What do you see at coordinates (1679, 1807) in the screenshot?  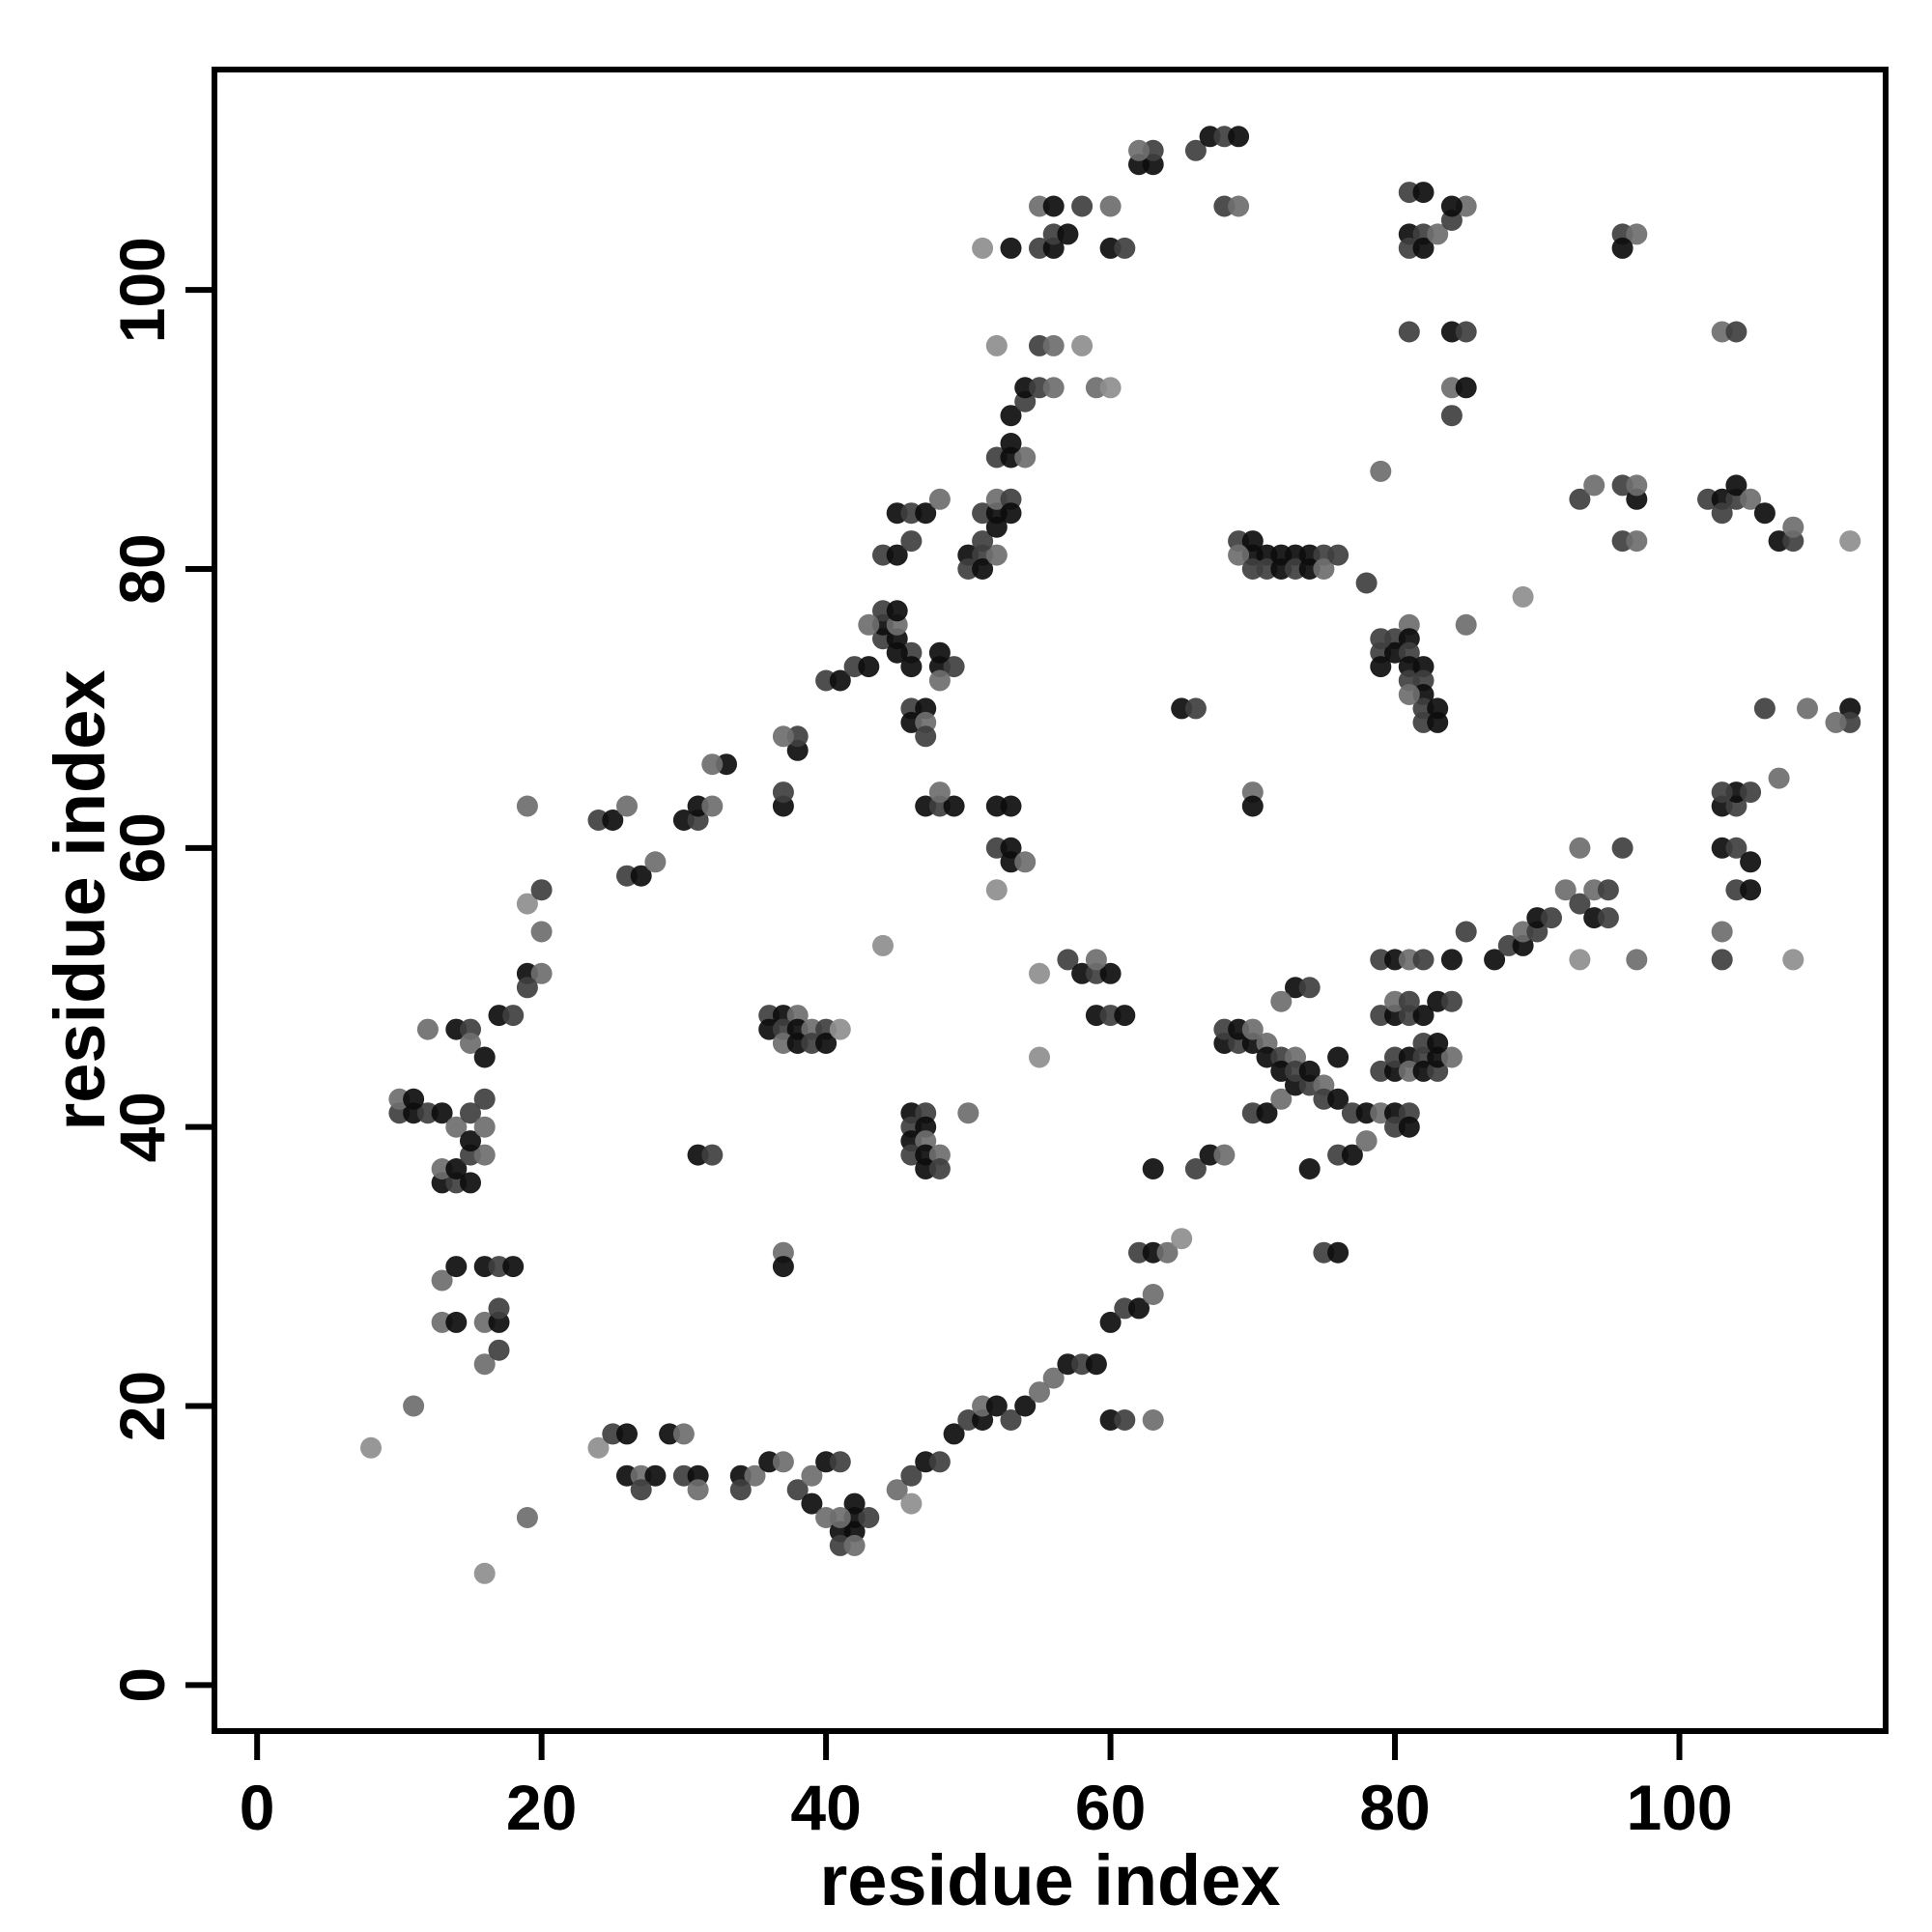 I see `x-tick-label: 100` at bounding box center [1679, 1807].